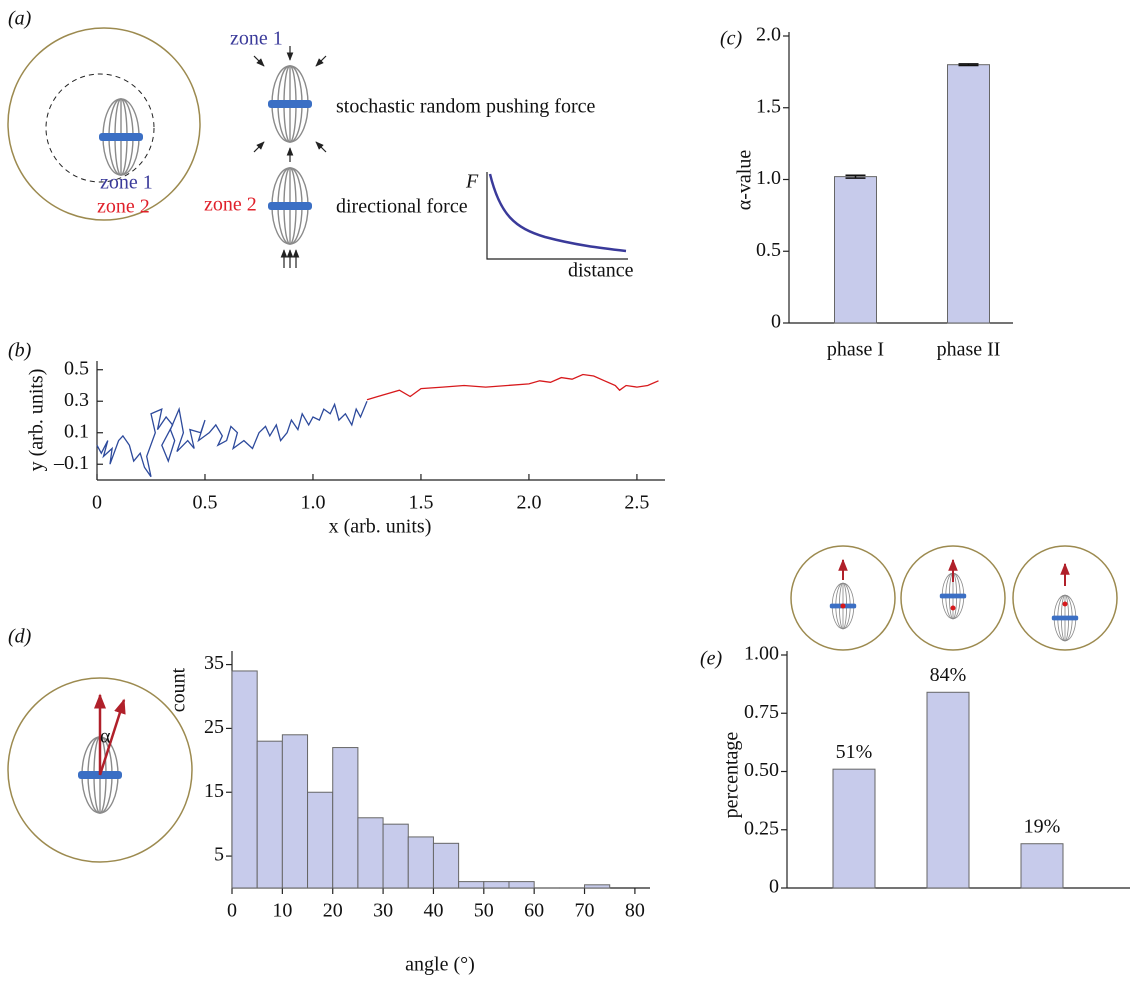  What do you see at coordinates (768, 178) in the screenshot?
I see `y-tick-label: 1.0` at bounding box center [768, 178].